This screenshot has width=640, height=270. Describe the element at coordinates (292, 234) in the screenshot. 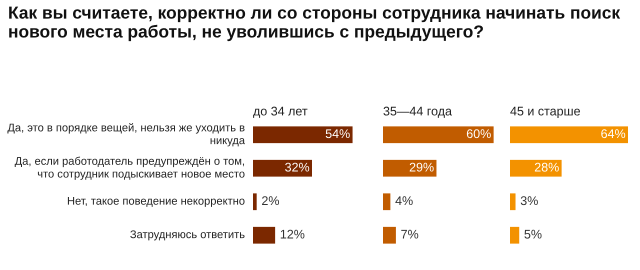

I see `data-label: 12%` at that location.